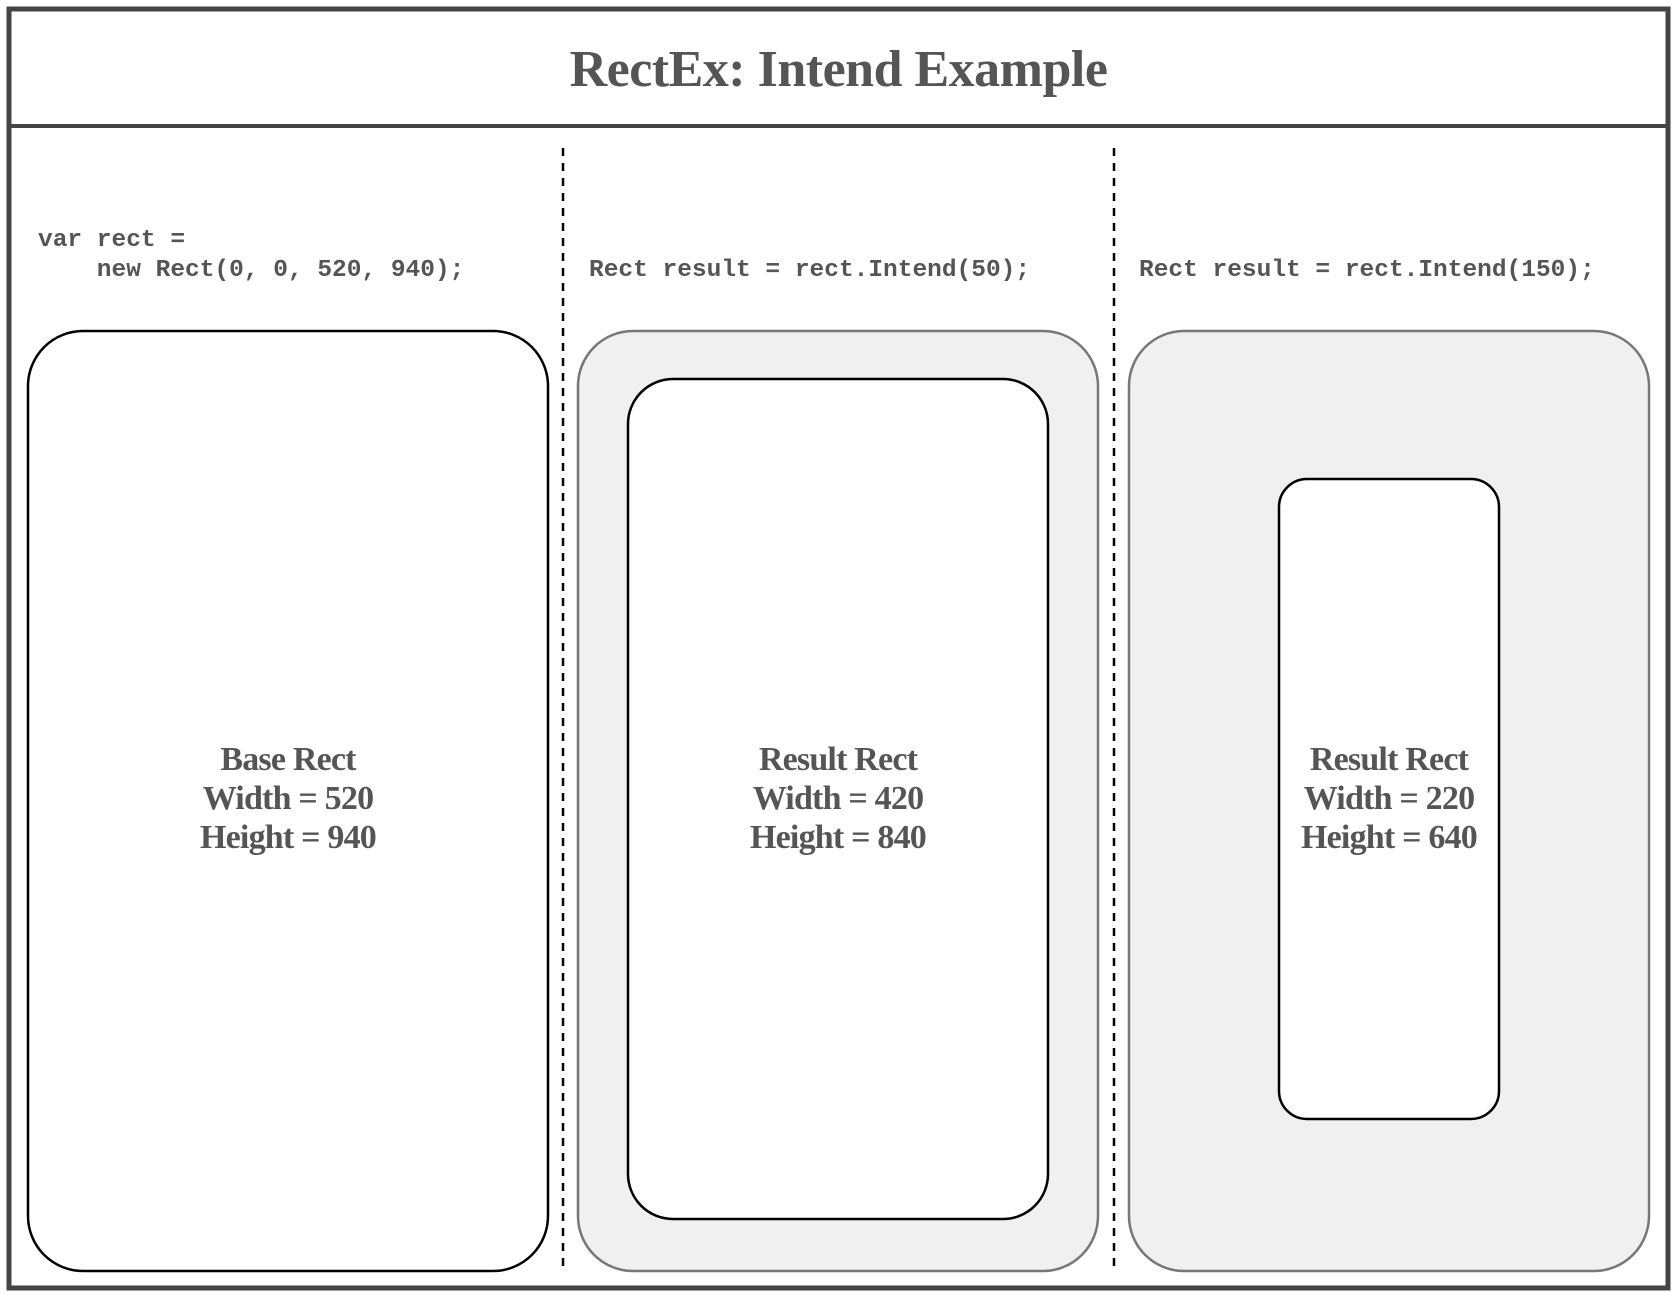 The height and width of the screenshot is (1297, 1677). I want to click on rect-height: Height = 640, so click(1389, 837).